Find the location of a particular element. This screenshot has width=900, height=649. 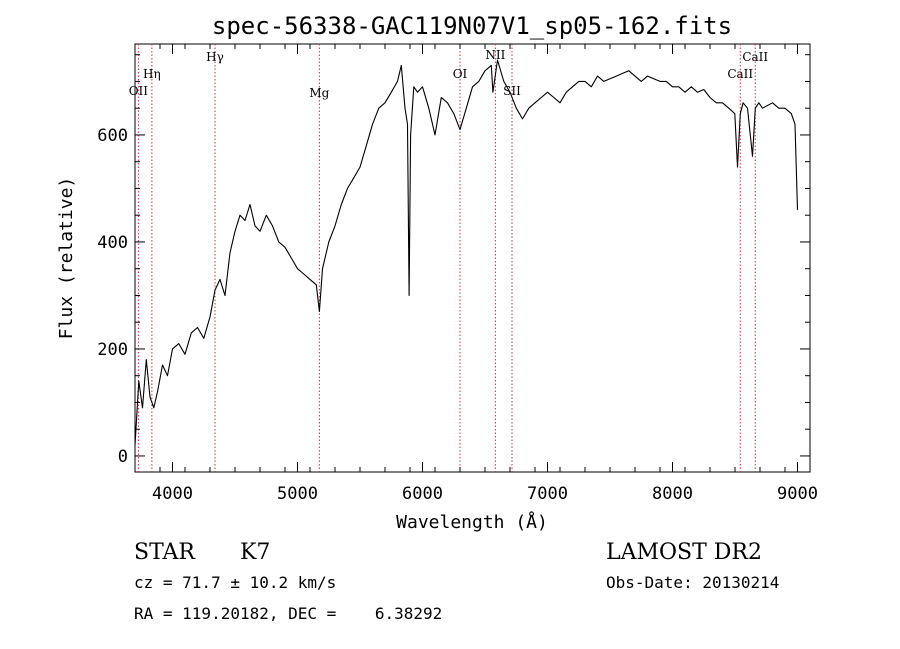

x-axis-label: Wavelength (Å) is located at coordinates (472, 522).